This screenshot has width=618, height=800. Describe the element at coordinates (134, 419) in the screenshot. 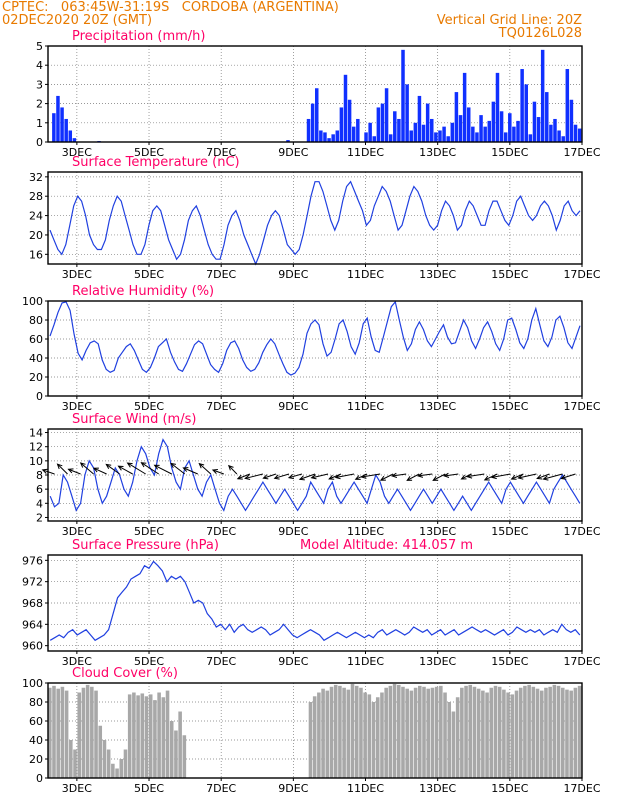

I see `wind-title: Surface Wind (m/s)` at that location.